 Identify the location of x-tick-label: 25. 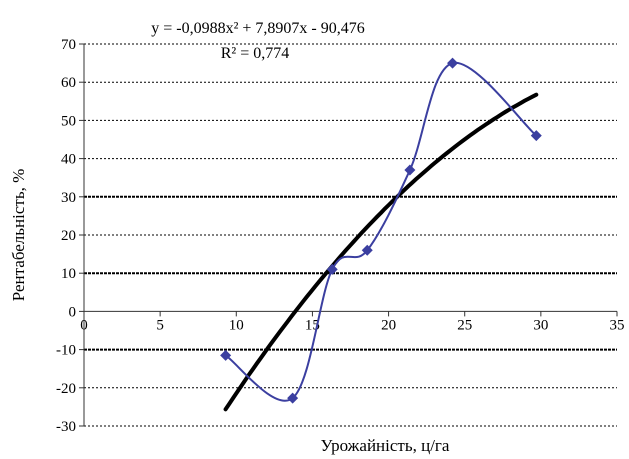
(464, 325).